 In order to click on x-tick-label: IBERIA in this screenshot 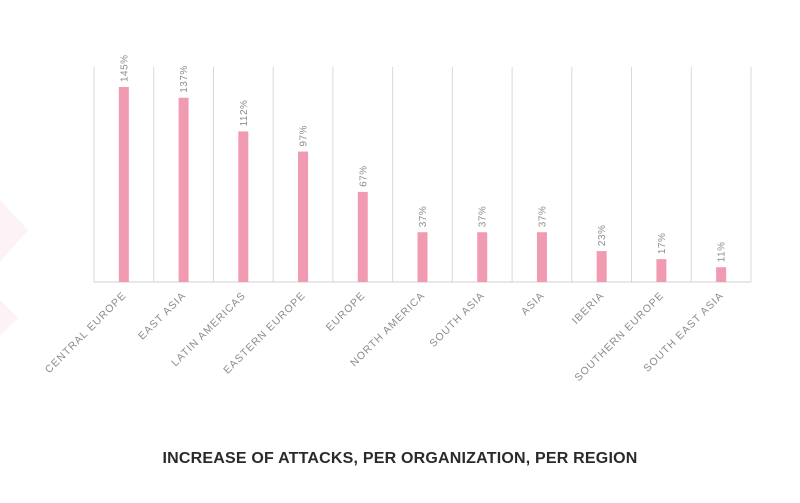, I will do `click(588, 308)`.